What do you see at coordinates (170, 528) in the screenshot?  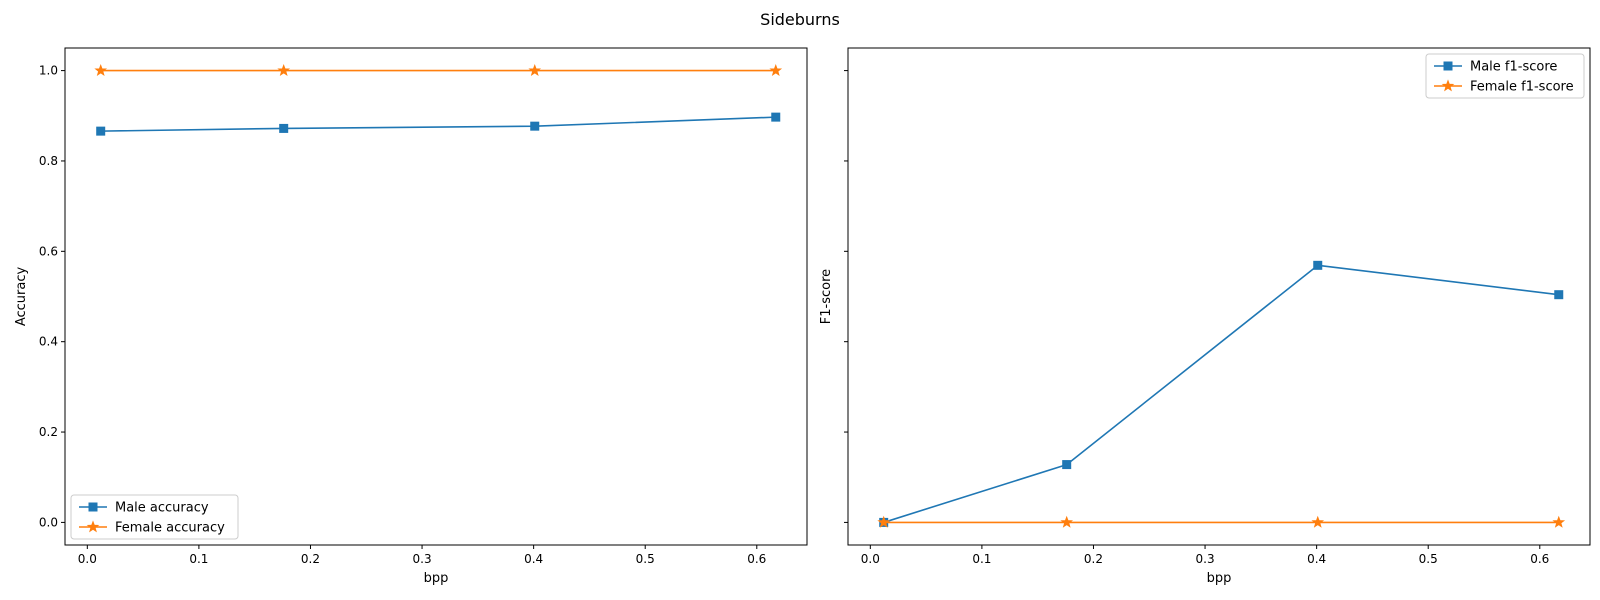 I see `legend-label: Female accuracy` at bounding box center [170, 528].